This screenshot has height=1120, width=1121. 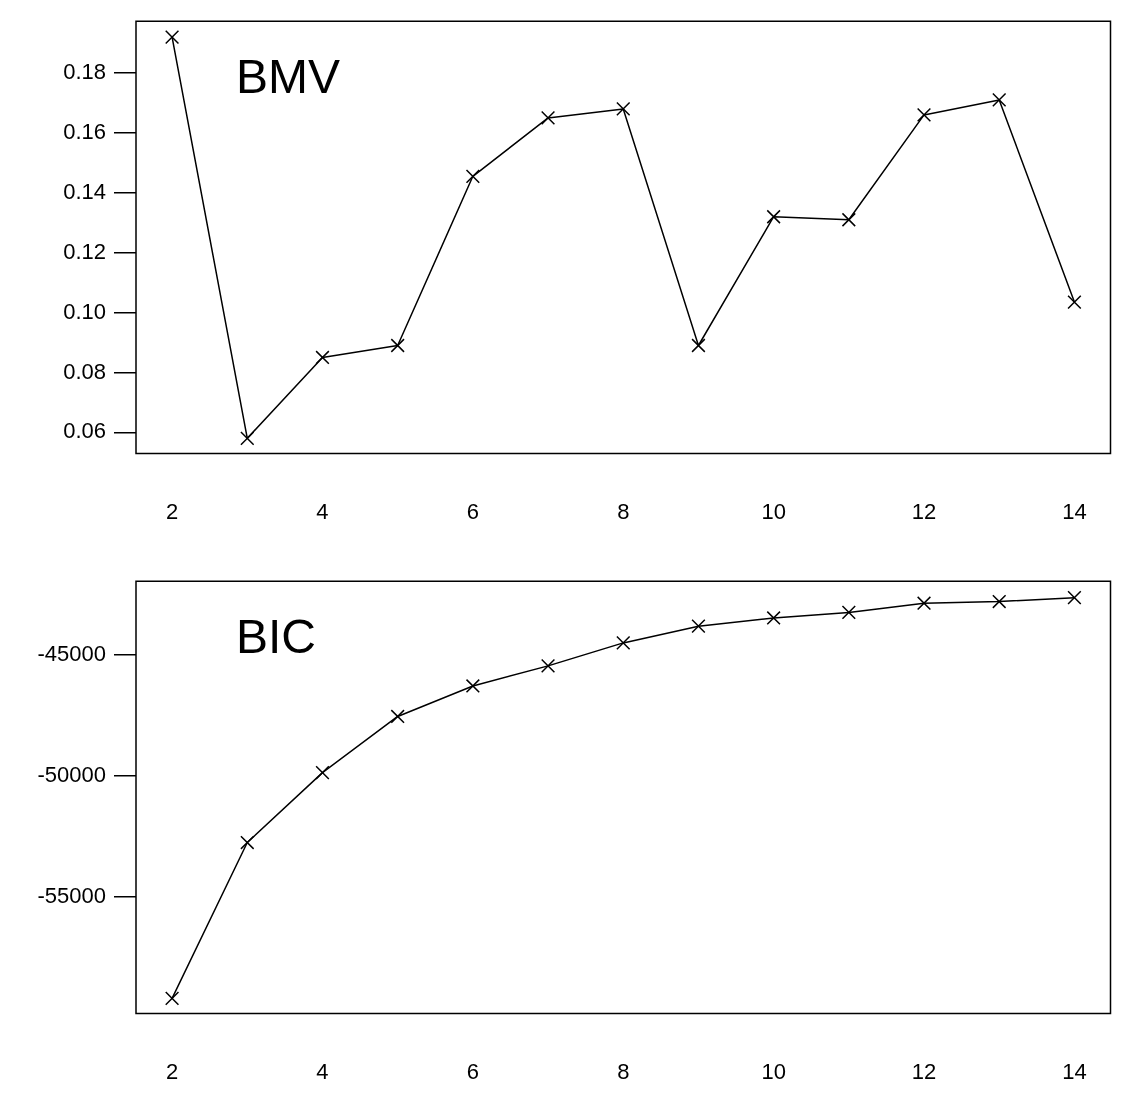 What do you see at coordinates (84, 431) in the screenshot?
I see `y-tick-label: 0.06` at bounding box center [84, 431].